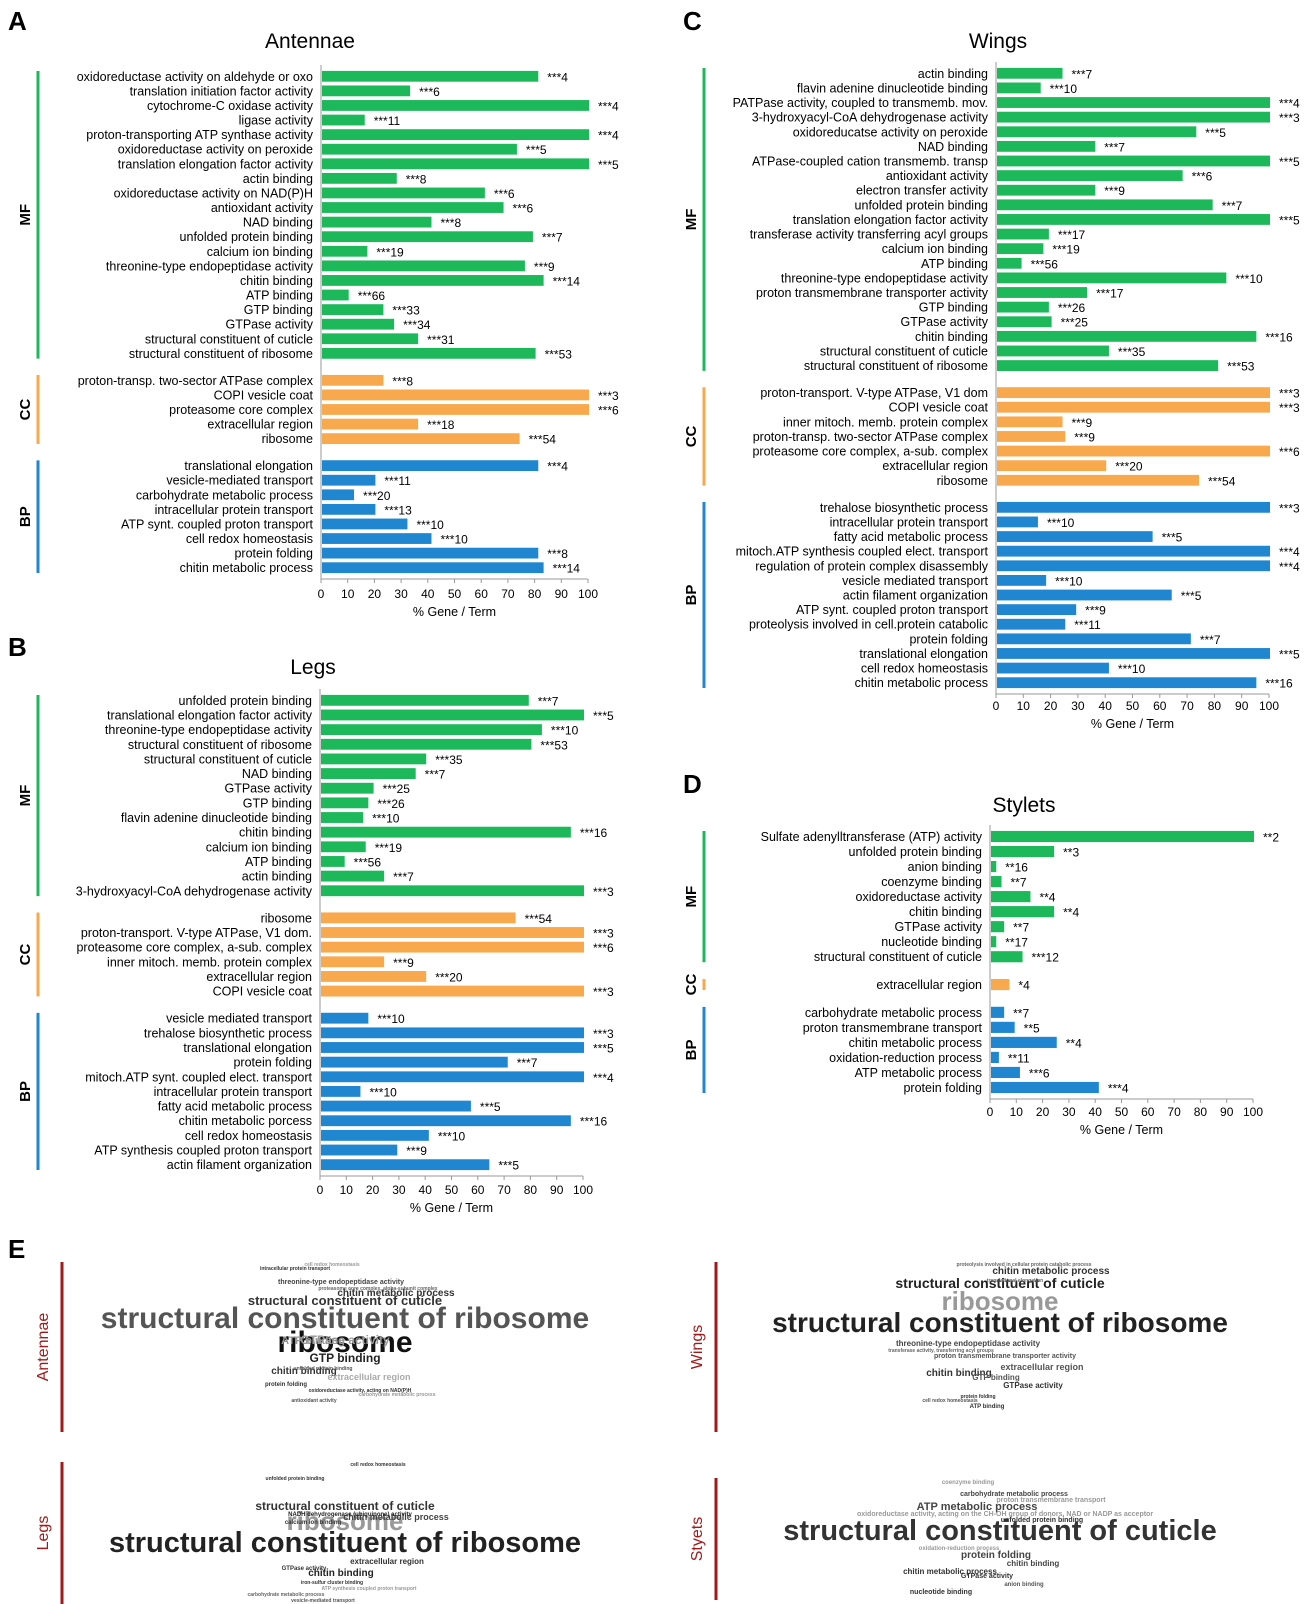 Image resolution: width=1314 pixels, height=1604 pixels. Describe the element at coordinates (1106, 706) in the screenshot. I see `x-tick-label: 40` at that location.